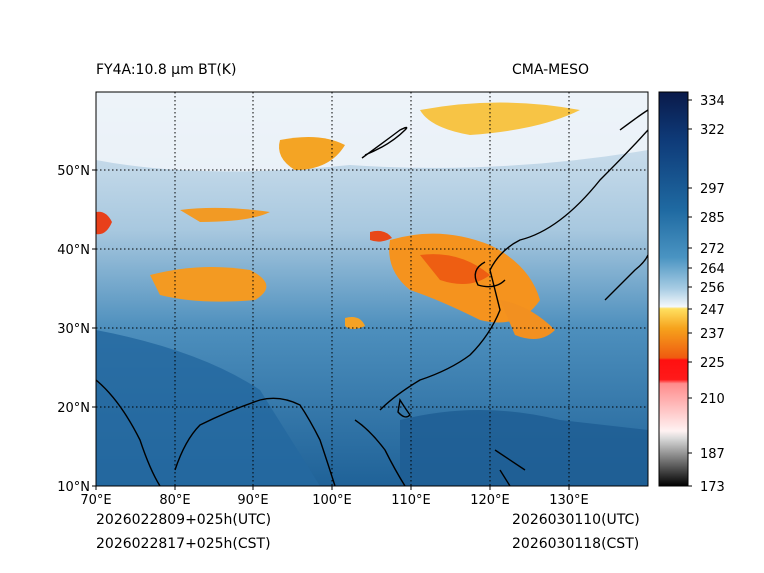 The height and width of the screenshot is (573, 764). Describe the element at coordinates (712, 189) in the screenshot. I see `colorbar-tick-297: 297` at that location.